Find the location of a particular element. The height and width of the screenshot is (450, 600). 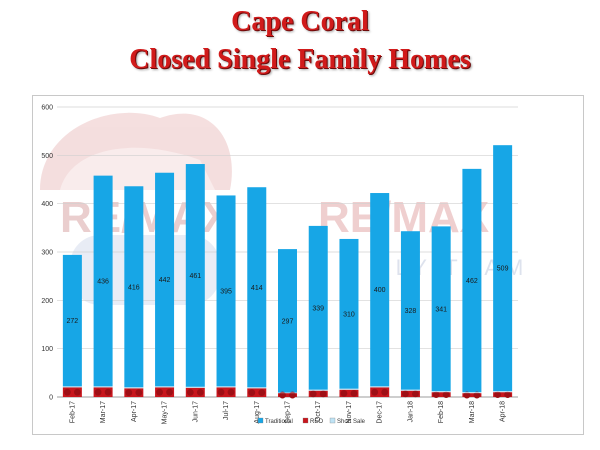

x-tick-label: Dec-17 is located at coordinates (380, 412).